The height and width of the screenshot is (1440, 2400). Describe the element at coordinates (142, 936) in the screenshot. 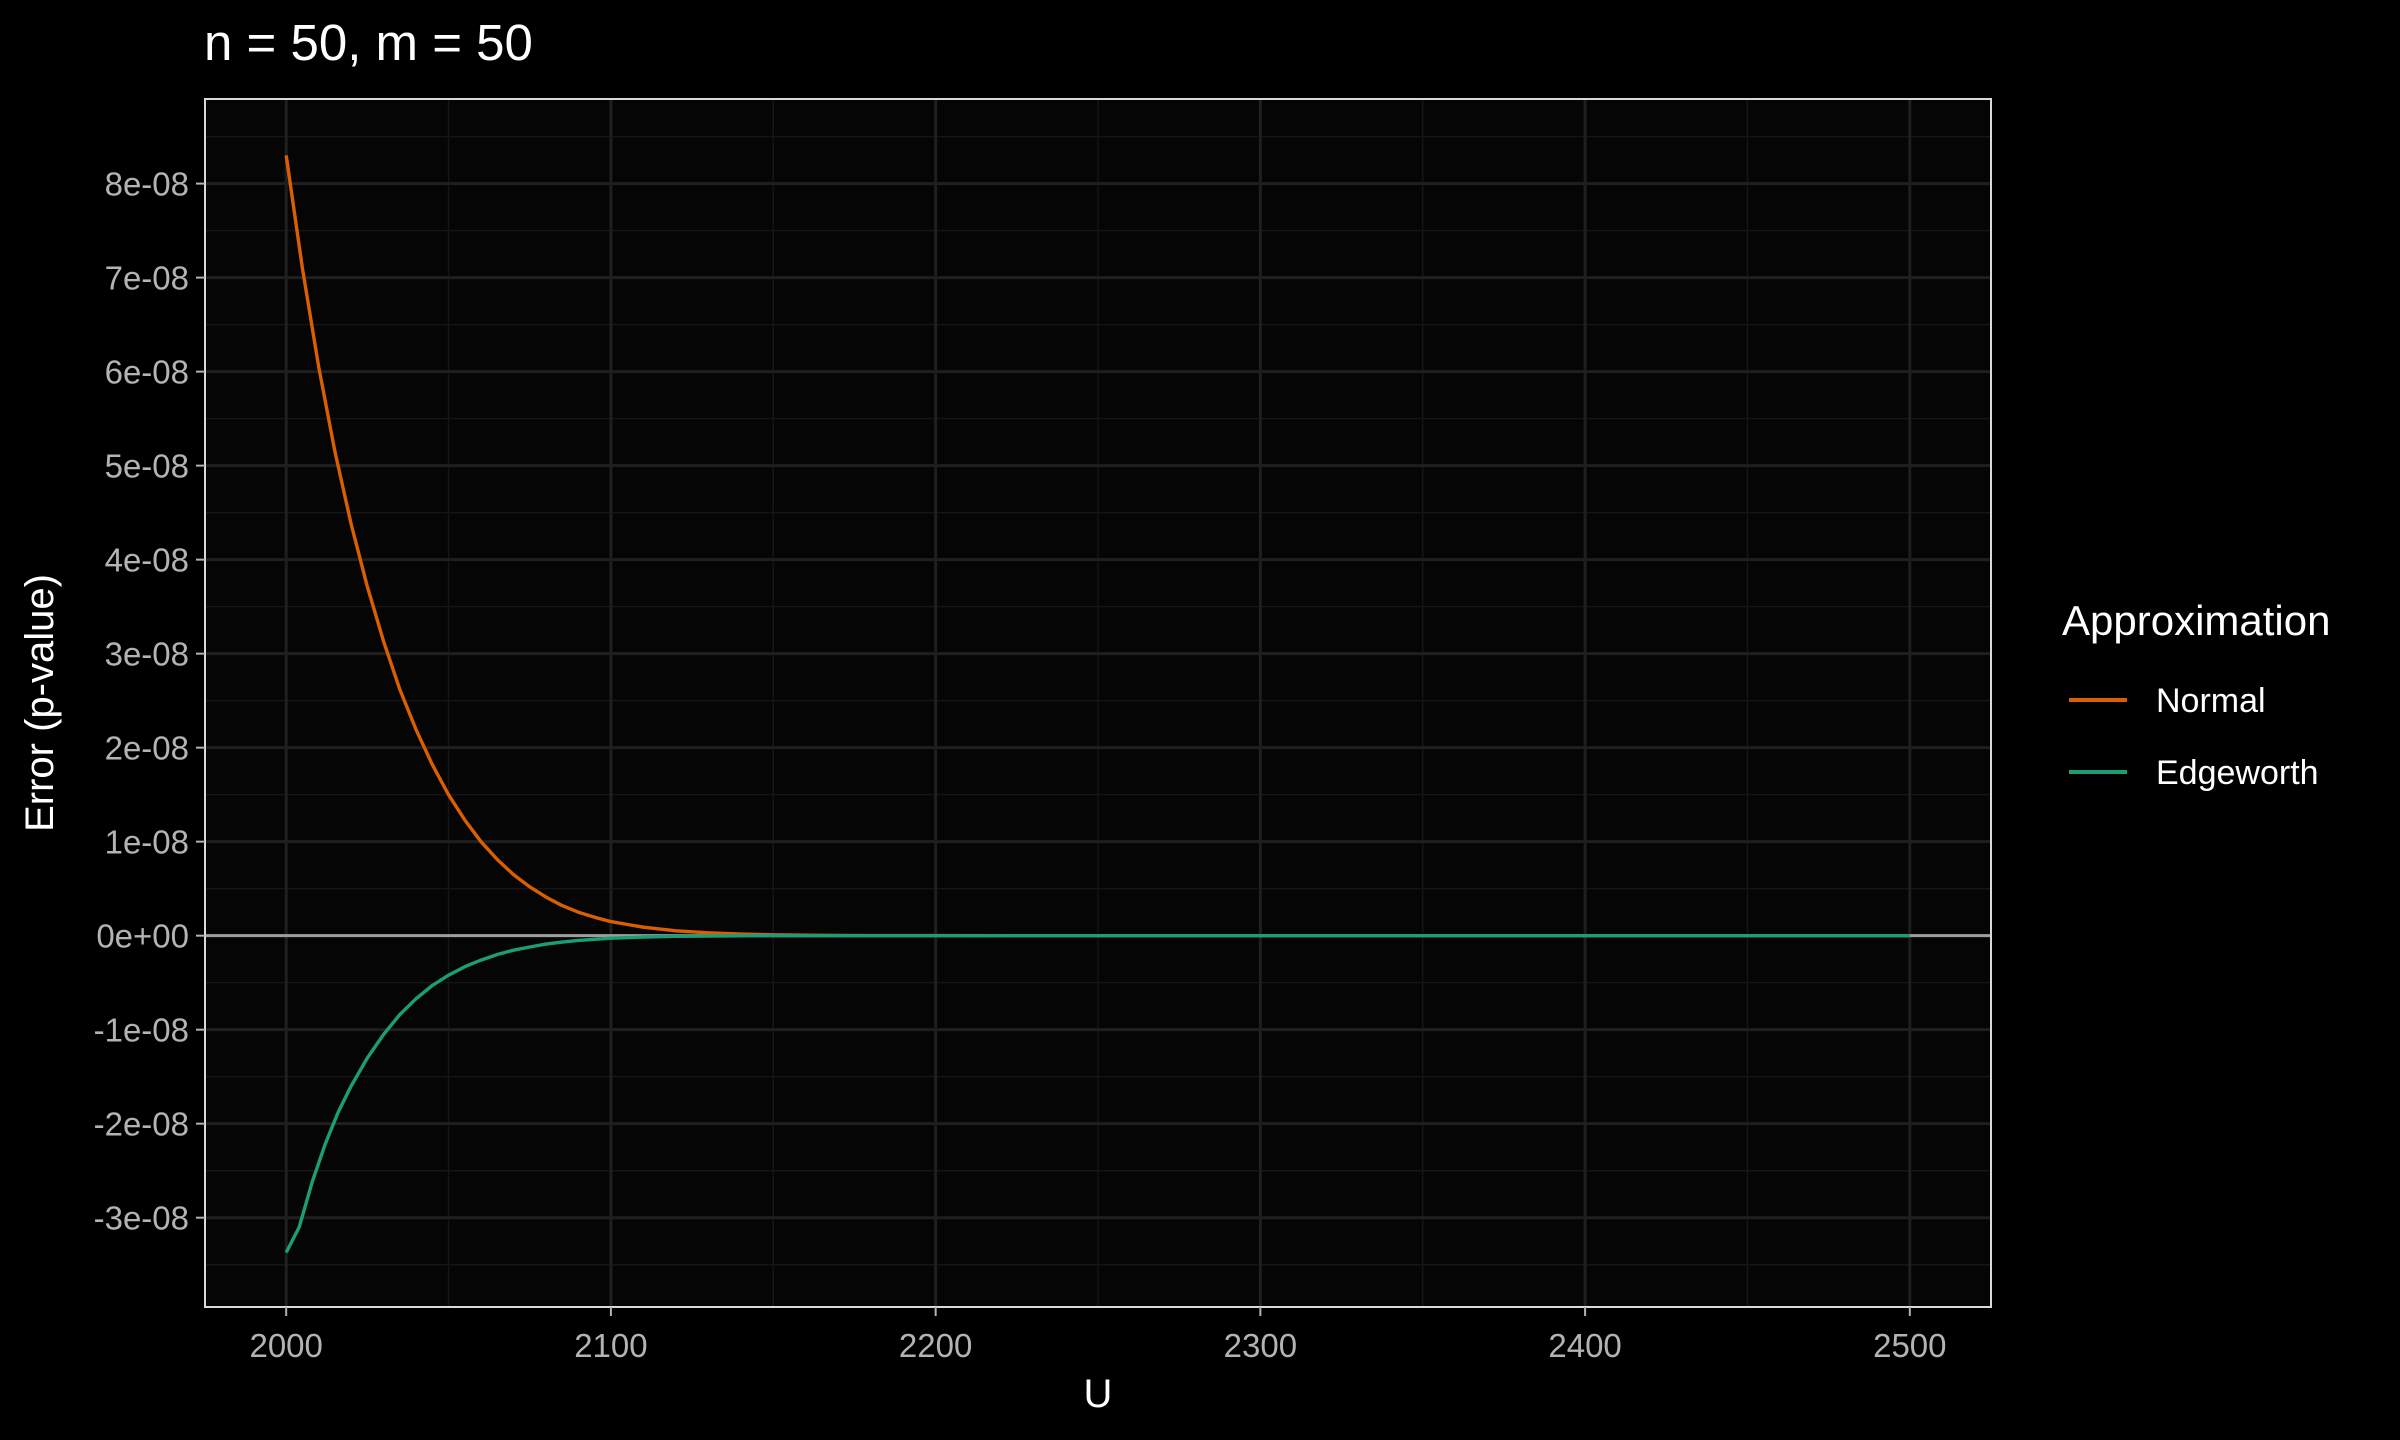

I see `y-tick-label: 0e+00` at that location.